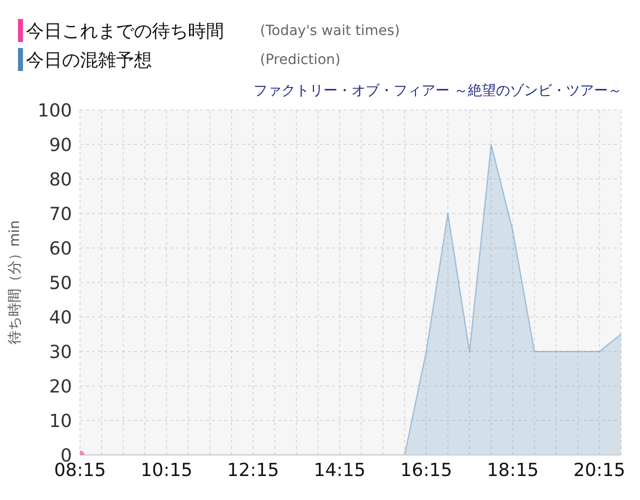  Describe the element at coordinates (60, 421) in the screenshot. I see `y-tick-label: 10` at that location.